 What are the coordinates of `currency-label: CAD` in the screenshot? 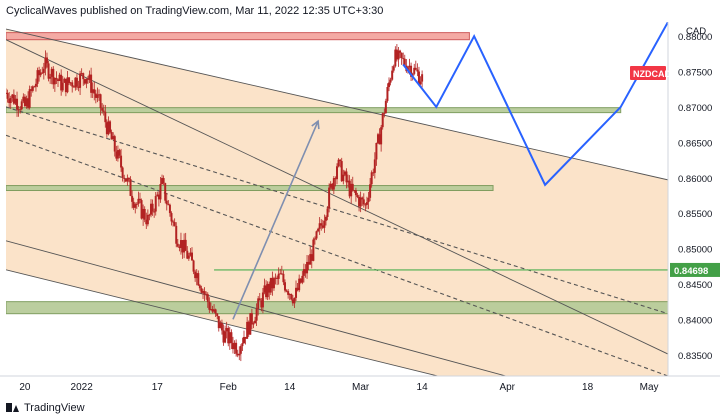 It's located at (696, 31).